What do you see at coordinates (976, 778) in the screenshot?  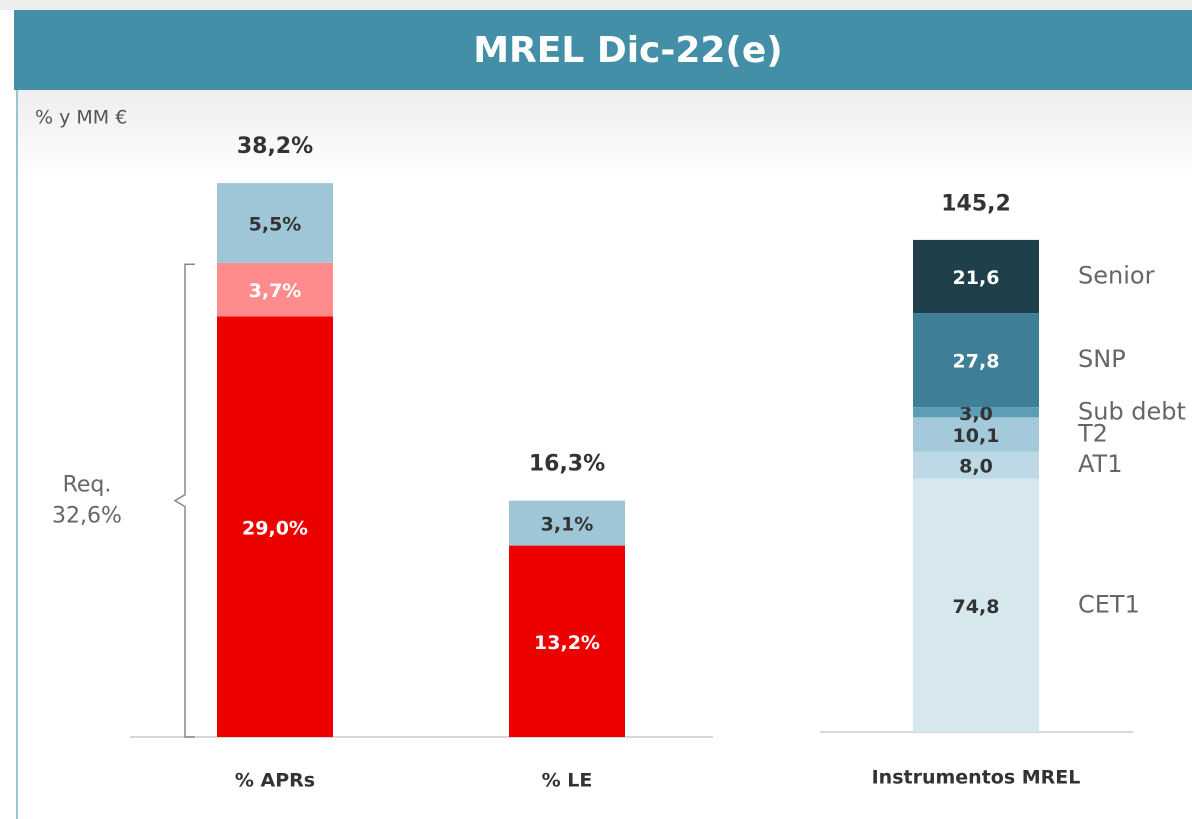 I see `category-label: Instrumentos MREL` at bounding box center [976, 778].